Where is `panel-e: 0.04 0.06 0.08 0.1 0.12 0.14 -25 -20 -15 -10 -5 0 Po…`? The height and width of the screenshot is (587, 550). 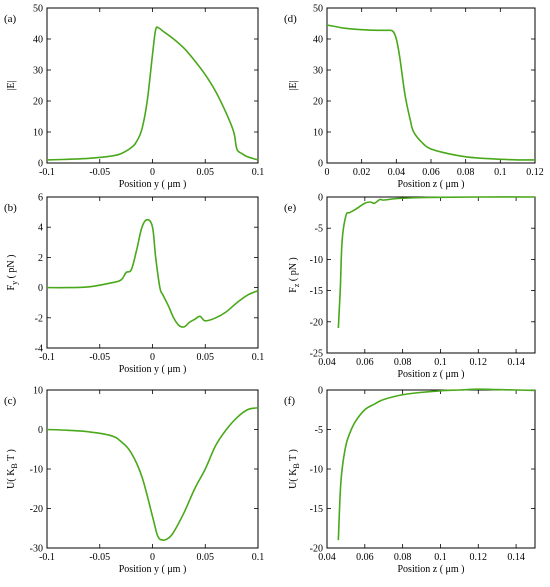
panel-e: 0.04 0.06 0.08 0.1 0.12 0.14 -25 -20 -15 -10 -5 0 Po… is located at coordinates (410, 286).